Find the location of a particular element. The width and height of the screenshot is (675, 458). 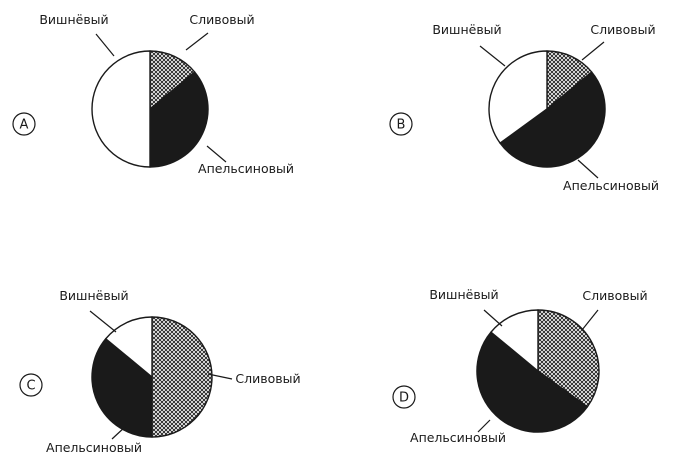

option-letter: A is located at coordinates (24, 125).